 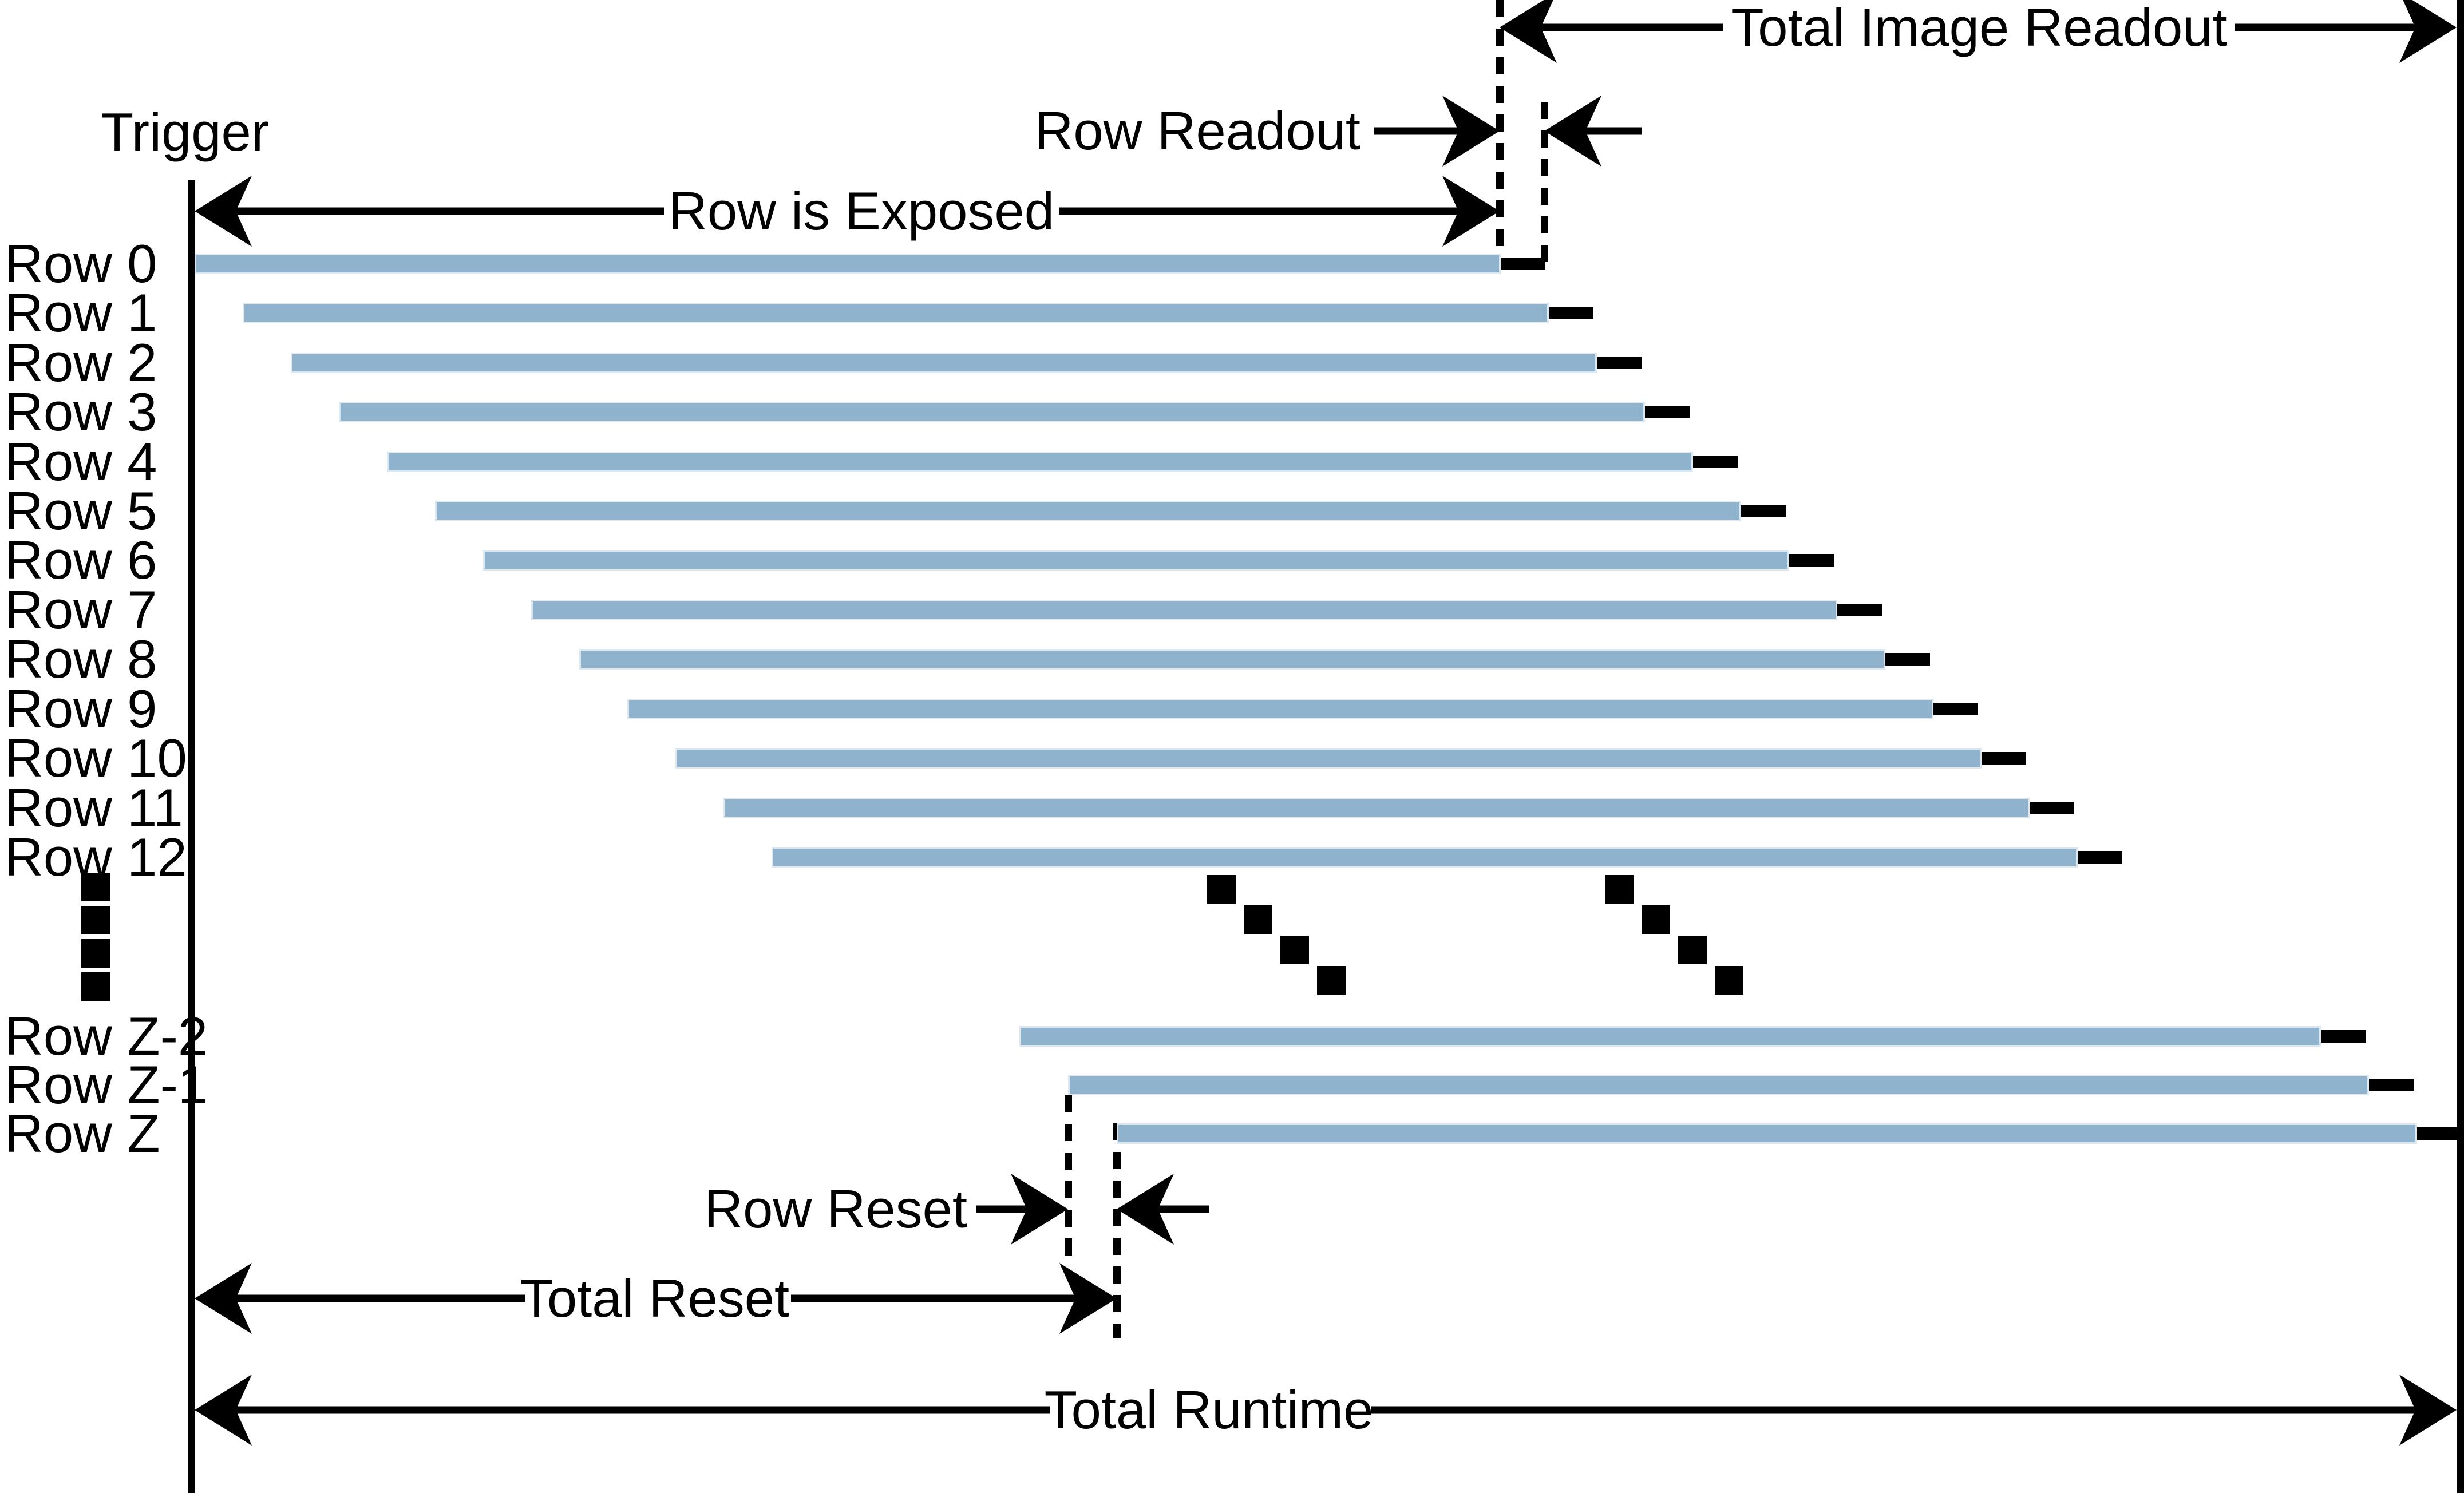 I want to click on row-label: Row Z-2, so click(x=107, y=1036).